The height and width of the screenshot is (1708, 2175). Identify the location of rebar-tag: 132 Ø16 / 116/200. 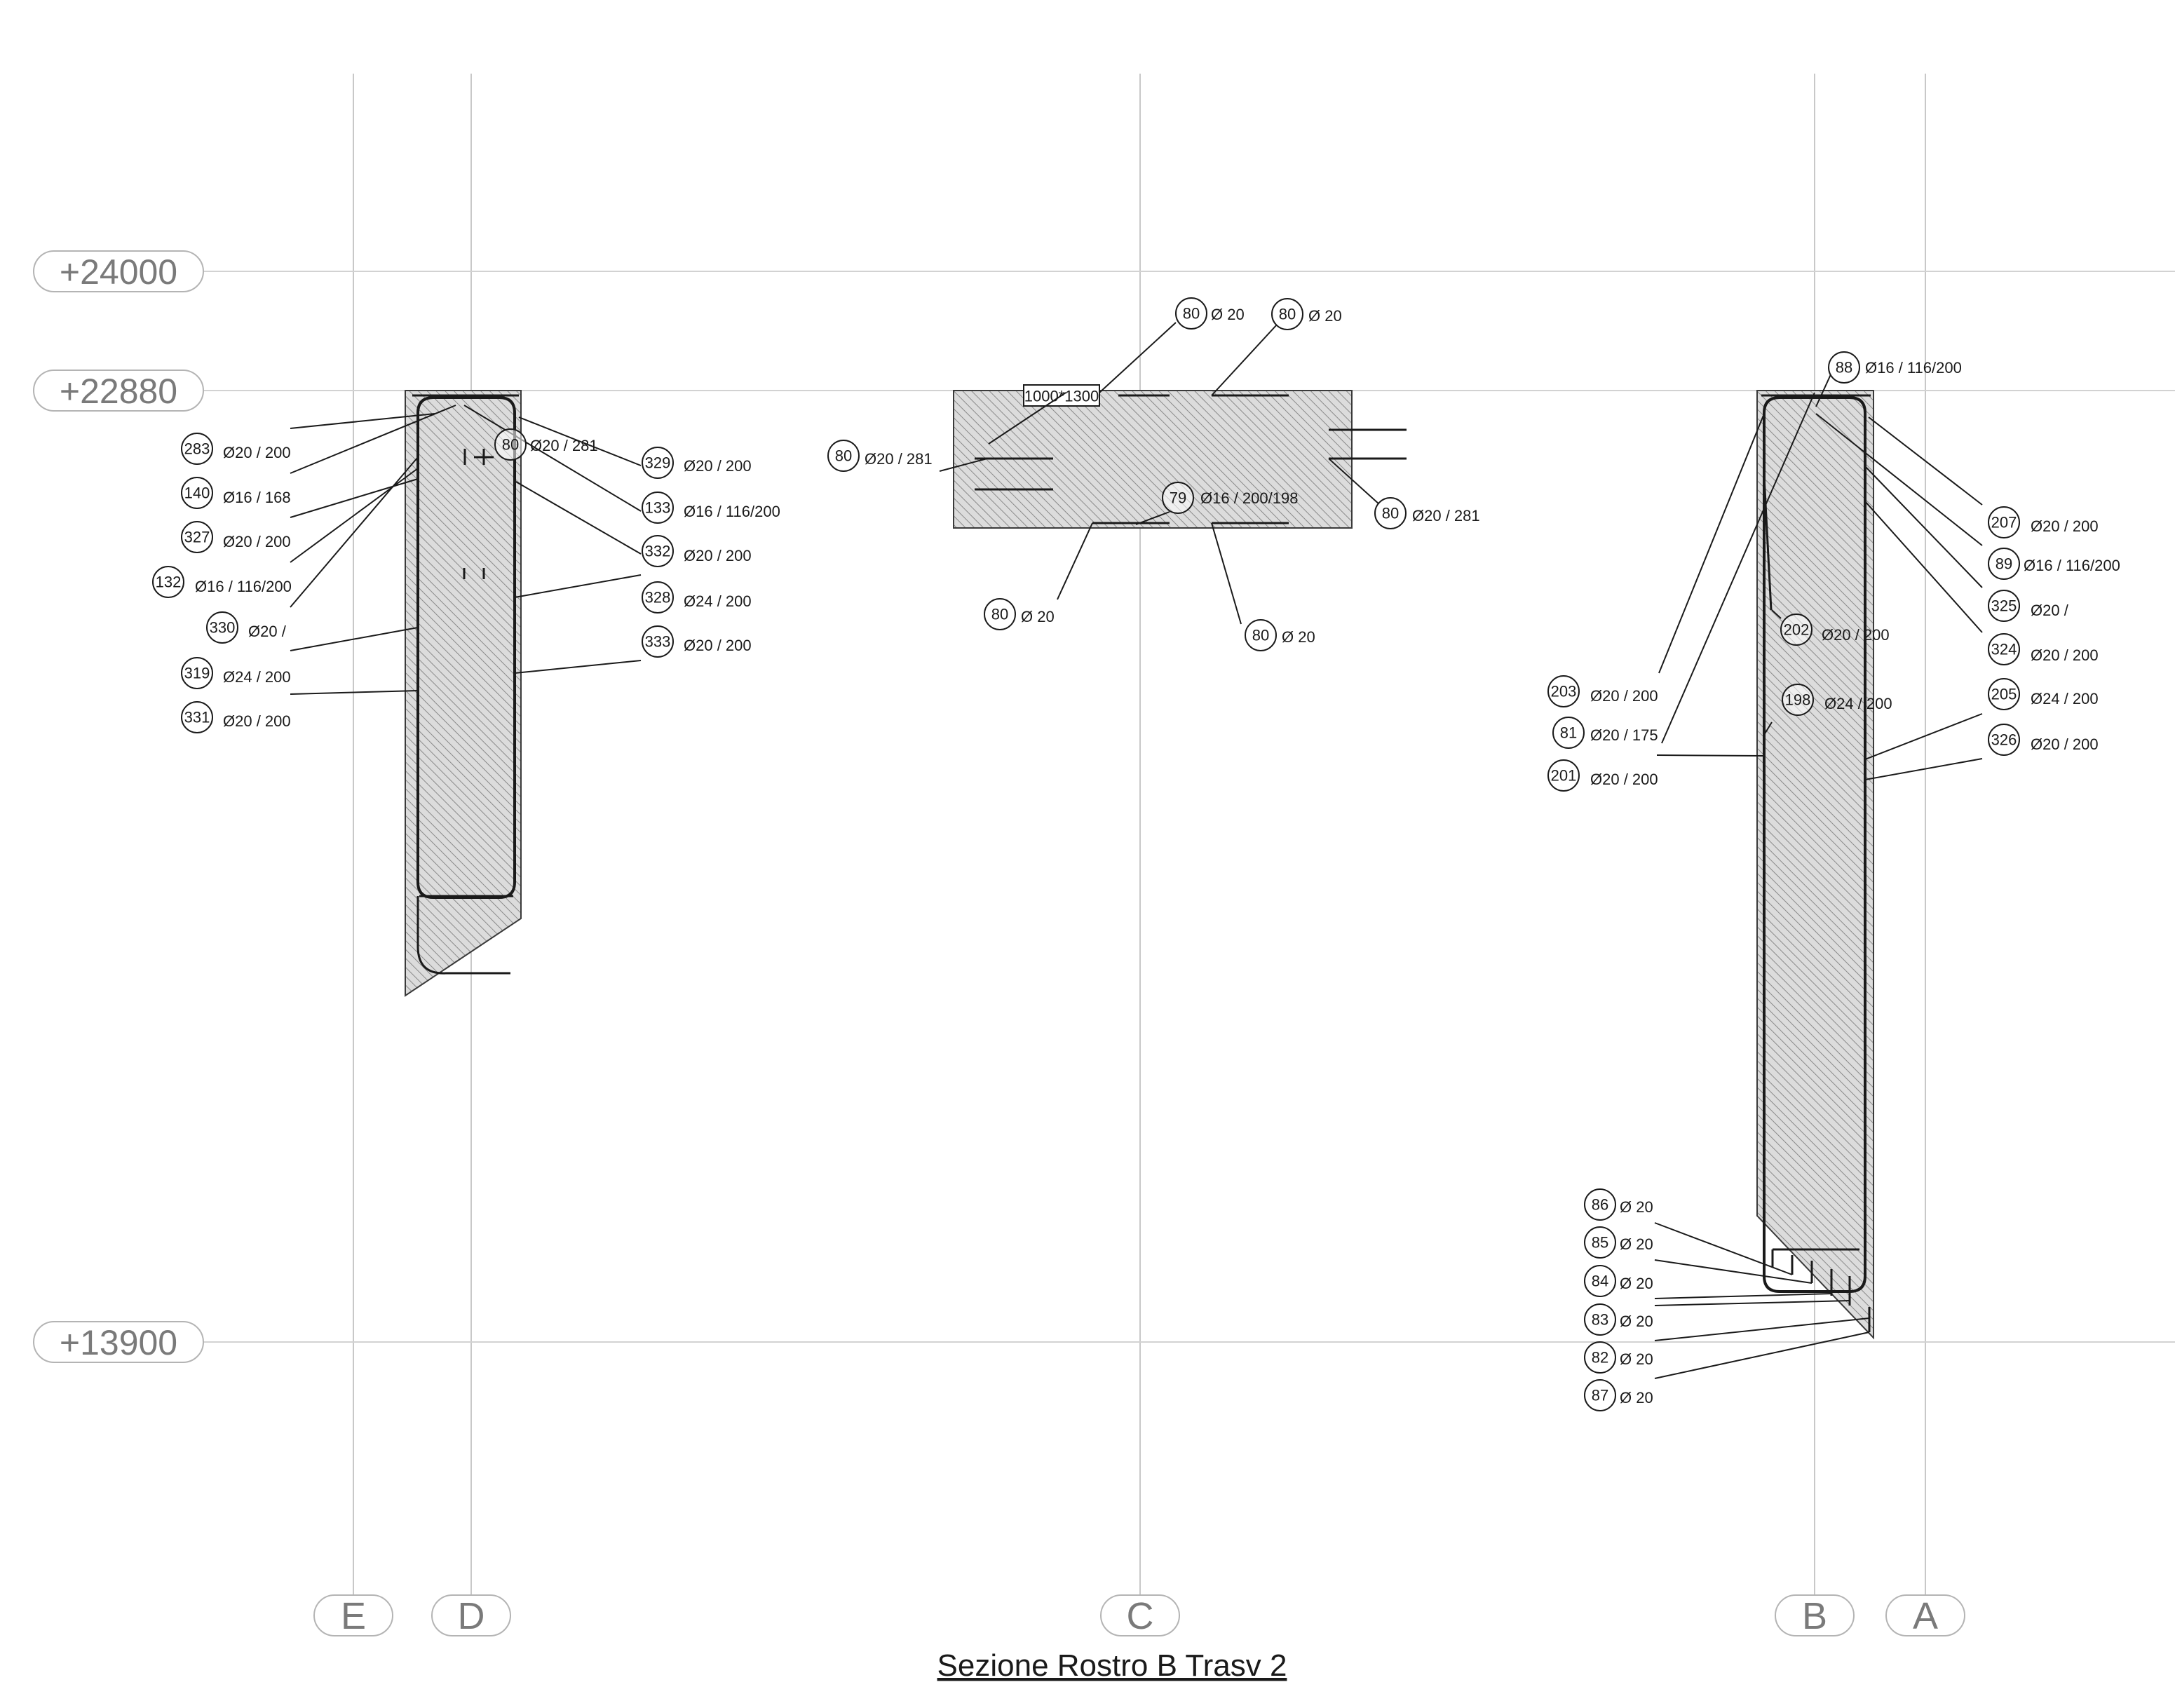
(222, 582).